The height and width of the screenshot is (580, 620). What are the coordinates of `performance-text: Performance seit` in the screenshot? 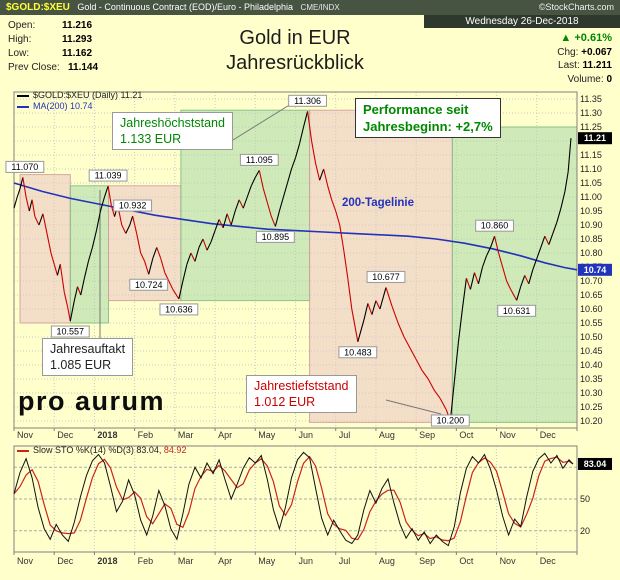 It's located at (416, 109).